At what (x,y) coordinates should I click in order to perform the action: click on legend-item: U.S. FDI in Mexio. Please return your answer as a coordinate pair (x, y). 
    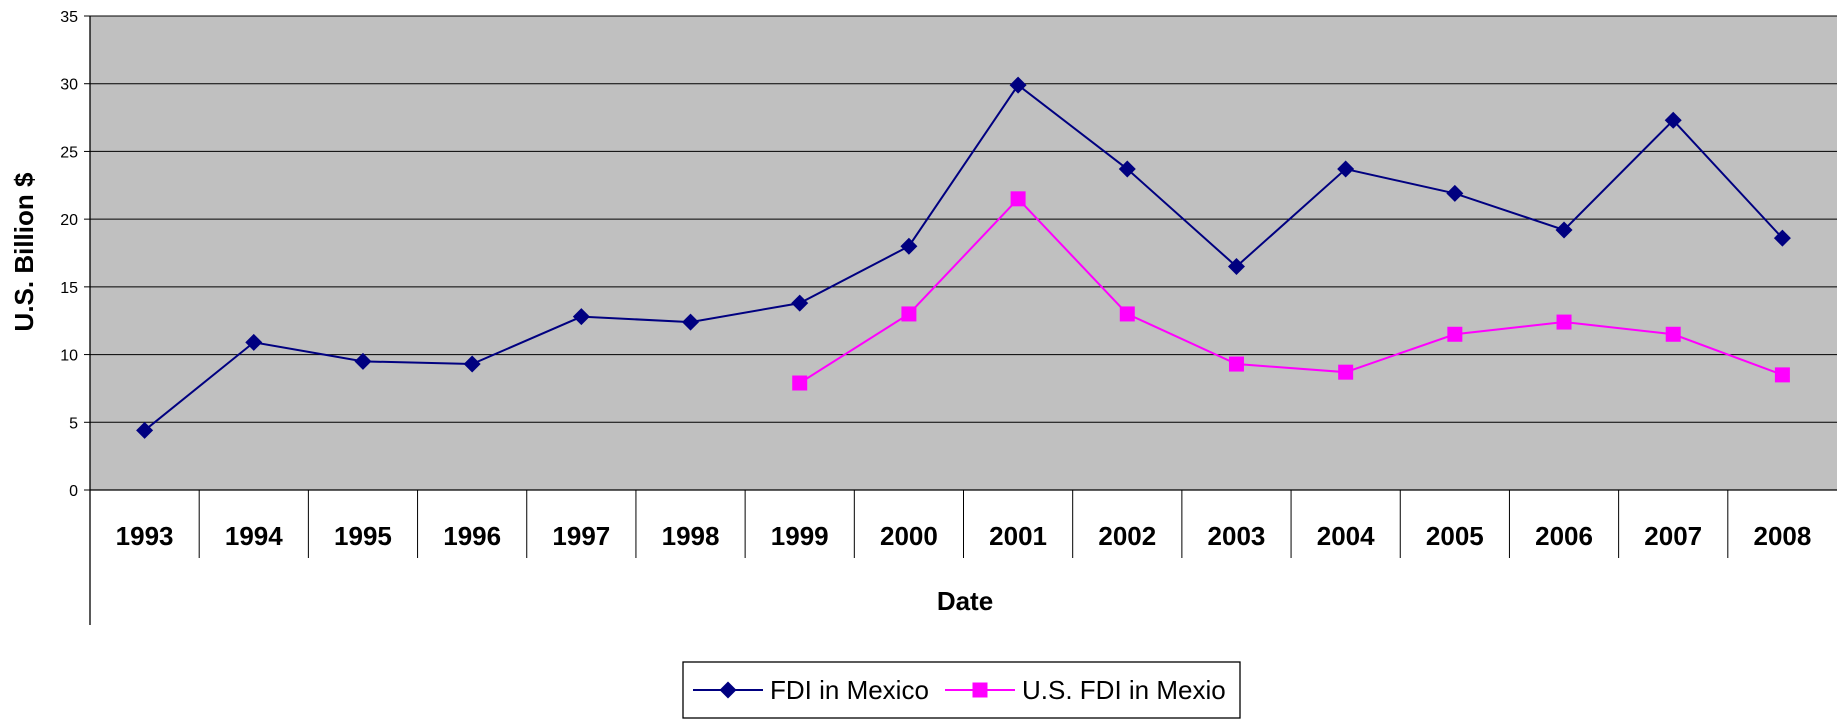
    Looking at the image, I should click on (1085, 690).